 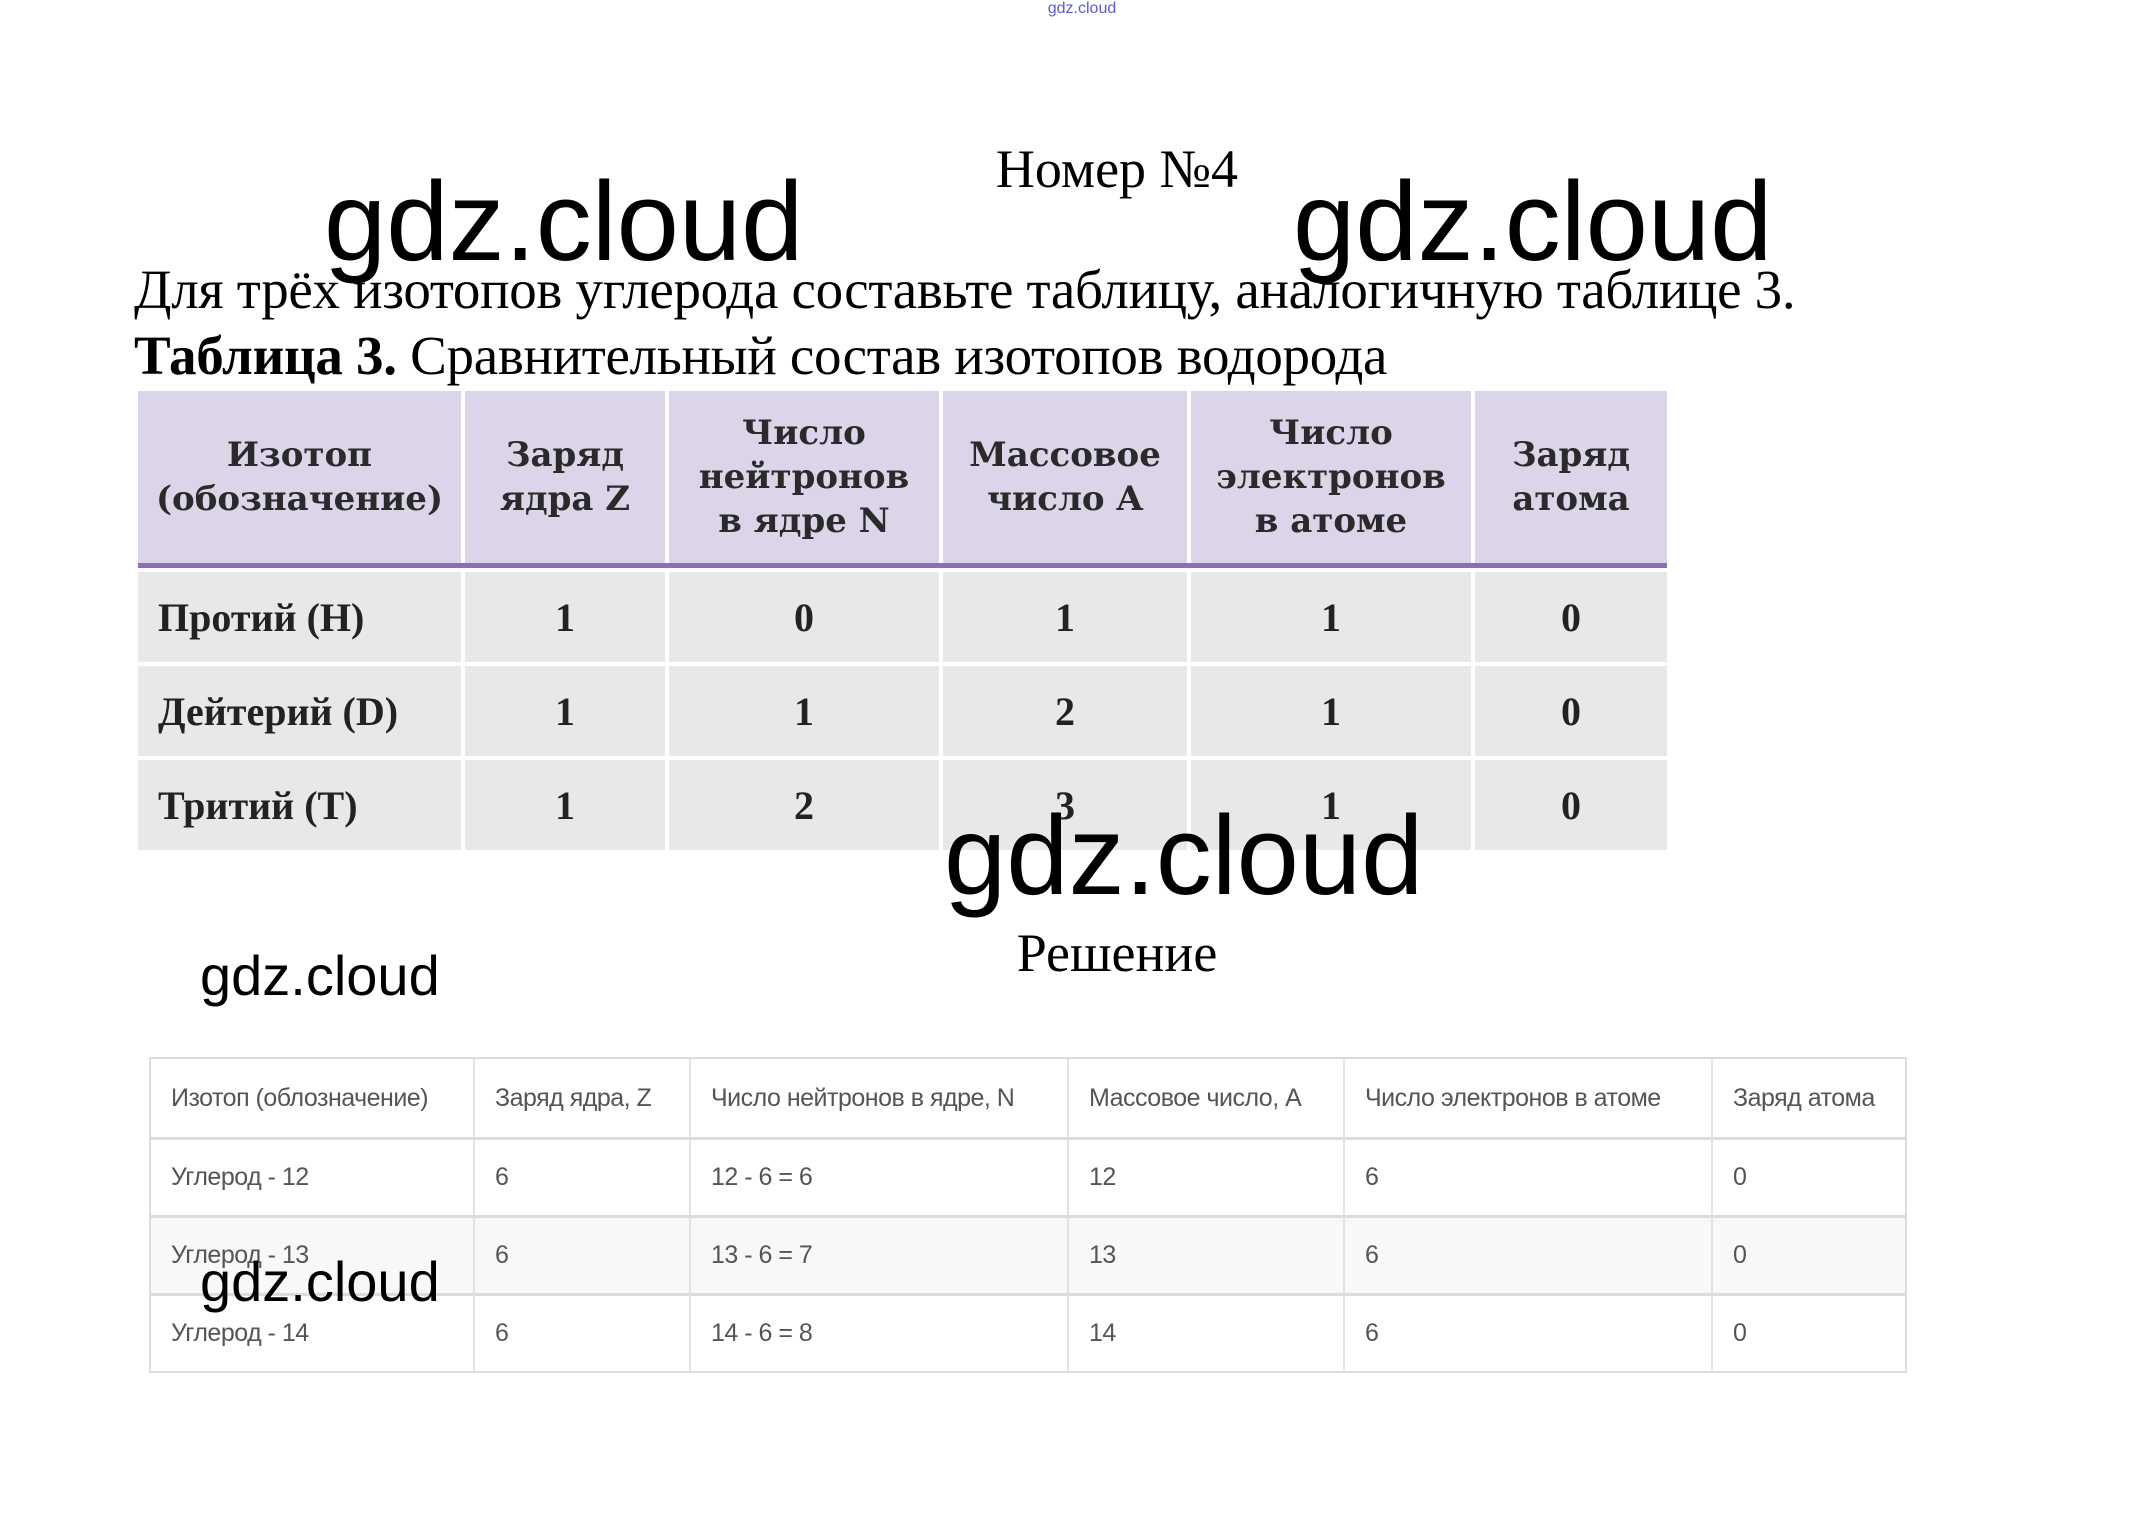 I want to click on table-caption-label: Таблица 3., so click(x=265, y=355).